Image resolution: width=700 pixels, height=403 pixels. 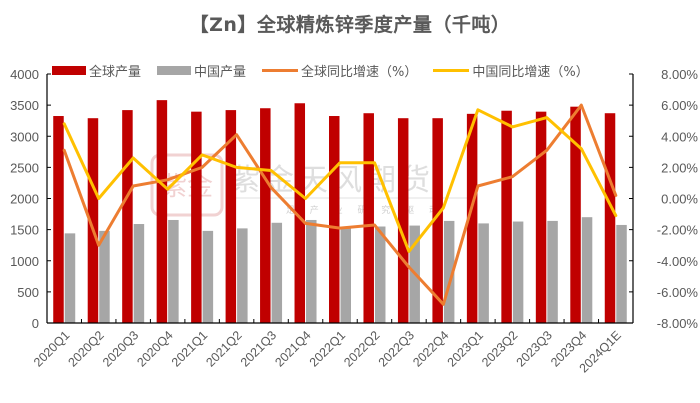 I want to click on left-axis-tick-label: 1500, so click(x=24, y=230).